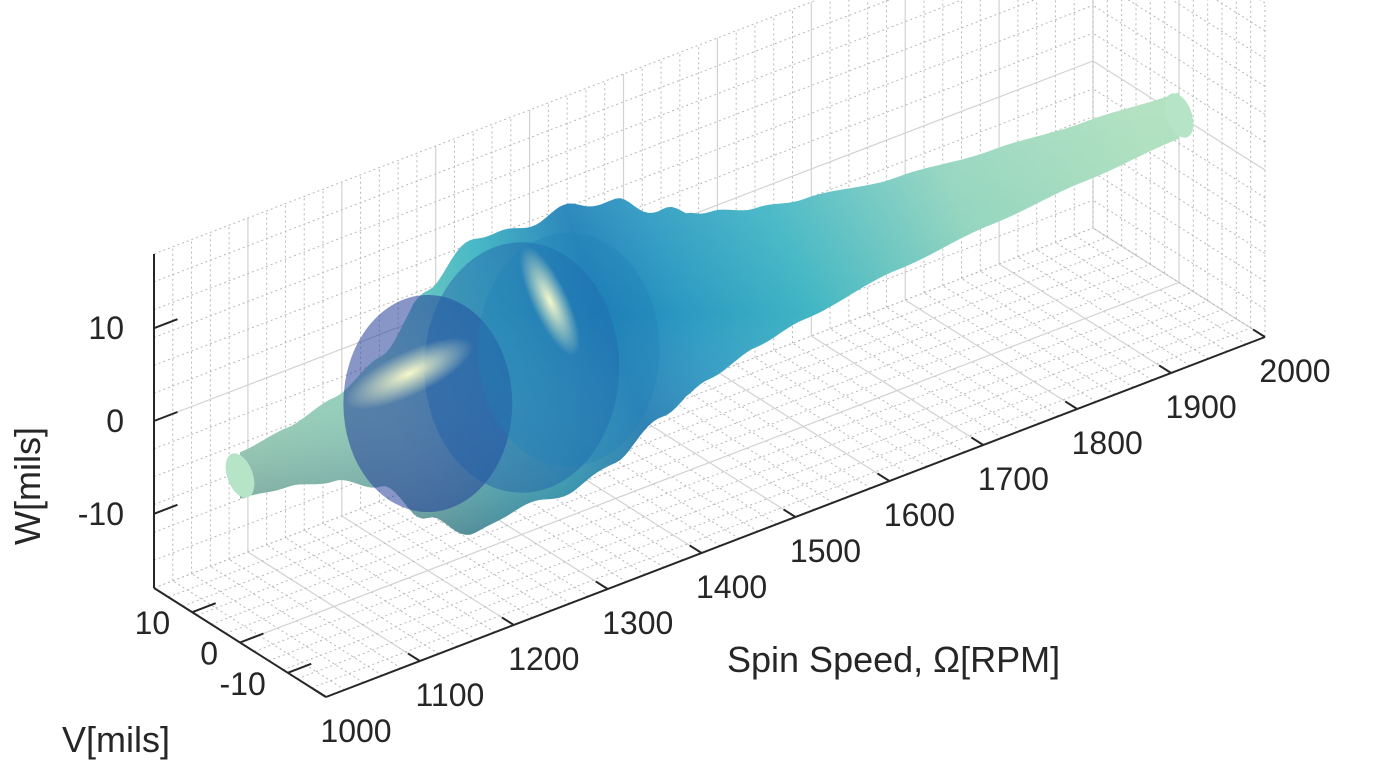 The width and height of the screenshot is (1381, 762). I want to click on x-tick-label: 1100, so click(449, 695).